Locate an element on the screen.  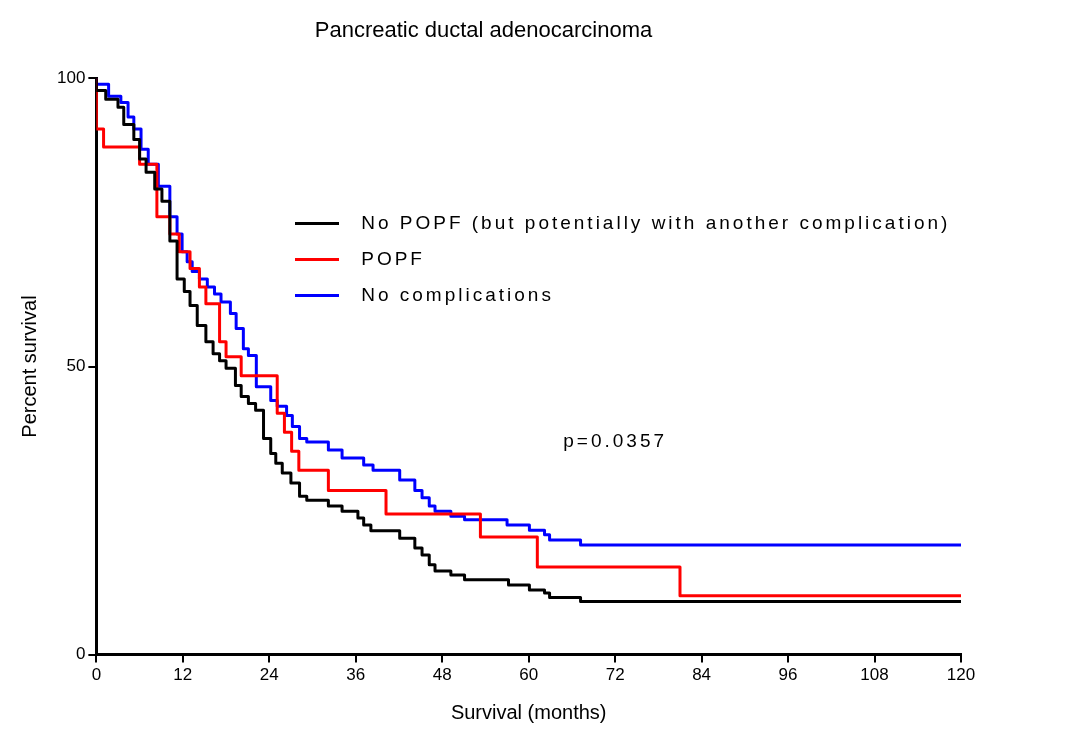
x-axis-title: Survival (months) is located at coordinates (528, 711).